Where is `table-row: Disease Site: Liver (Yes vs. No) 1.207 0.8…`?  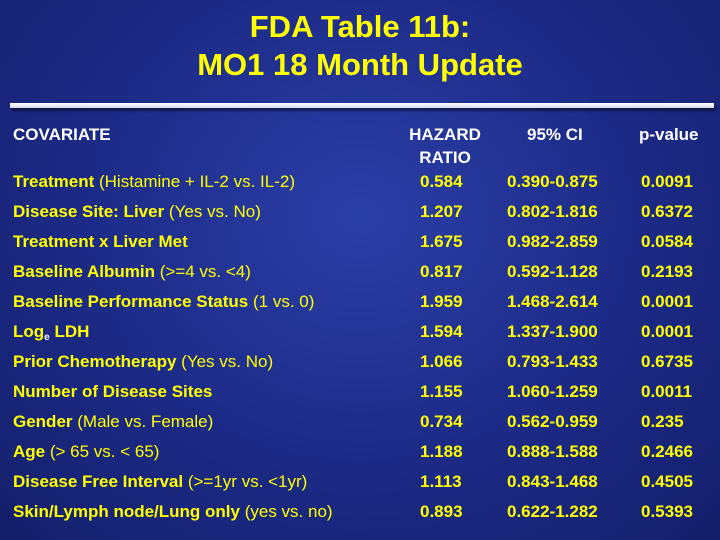
table-row: Disease Site: Liver (Yes vs. No) 1.207 0.8… is located at coordinates (360, 216).